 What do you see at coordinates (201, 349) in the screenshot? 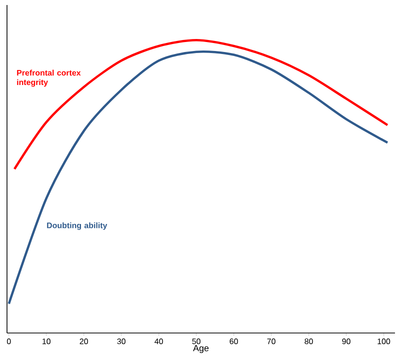
I see `x-axis-title: Age` at bounding box center [201, 349].